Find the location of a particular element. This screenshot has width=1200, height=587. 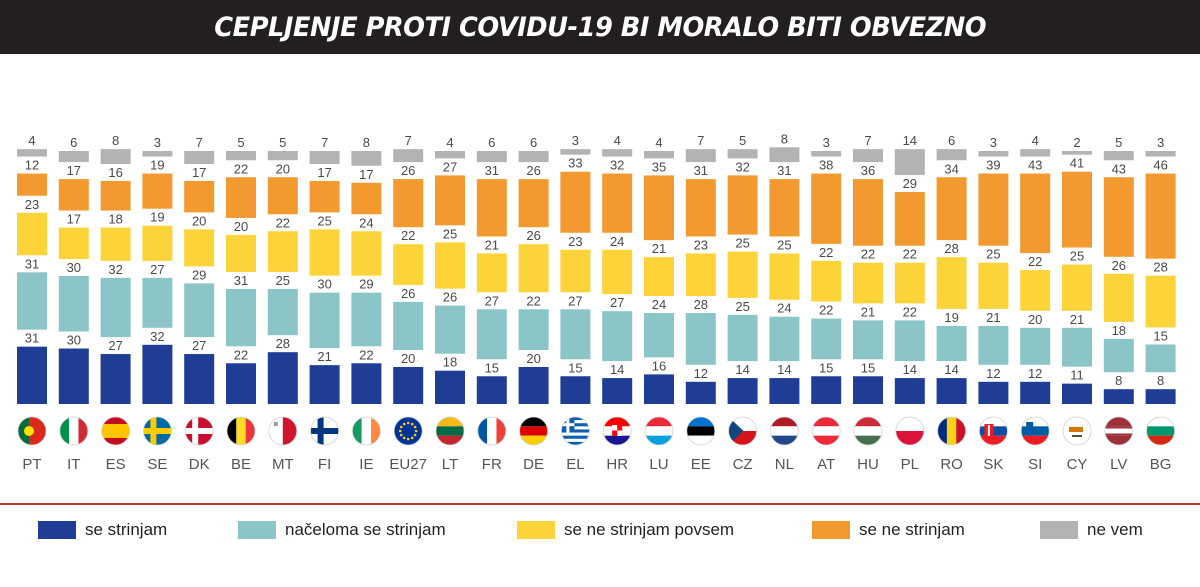

country-code-label: EU27 is located at coordinates (408, 464).